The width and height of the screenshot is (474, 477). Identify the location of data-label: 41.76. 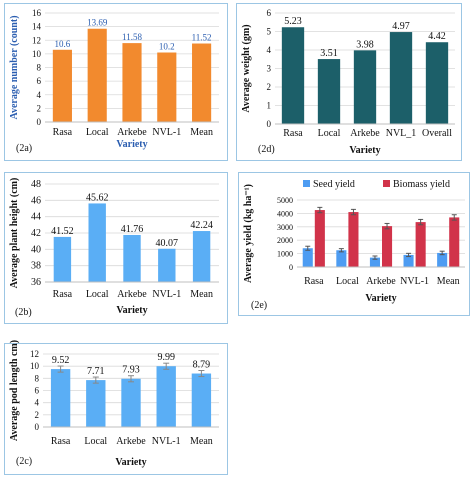
(132, 229).